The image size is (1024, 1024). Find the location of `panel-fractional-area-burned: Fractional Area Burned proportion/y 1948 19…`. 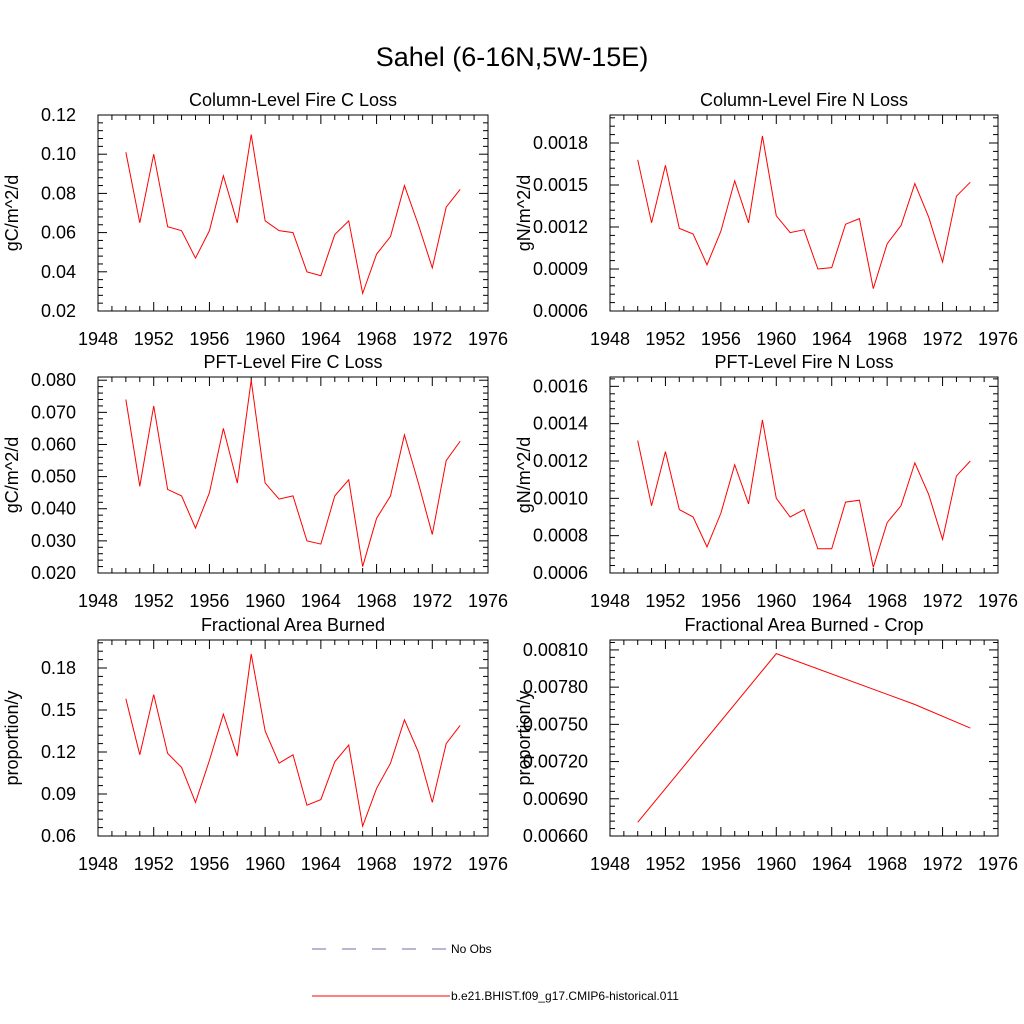

panel-fractional-area-burned: Fractional Area Burned proportion/y 1948 19… is located at coordinates (255, 744).